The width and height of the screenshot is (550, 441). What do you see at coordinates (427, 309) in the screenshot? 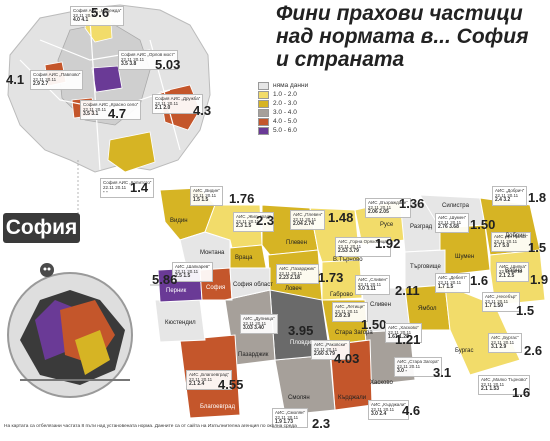
I see `region-label: Ямбол` at bounding box center [427, 309].